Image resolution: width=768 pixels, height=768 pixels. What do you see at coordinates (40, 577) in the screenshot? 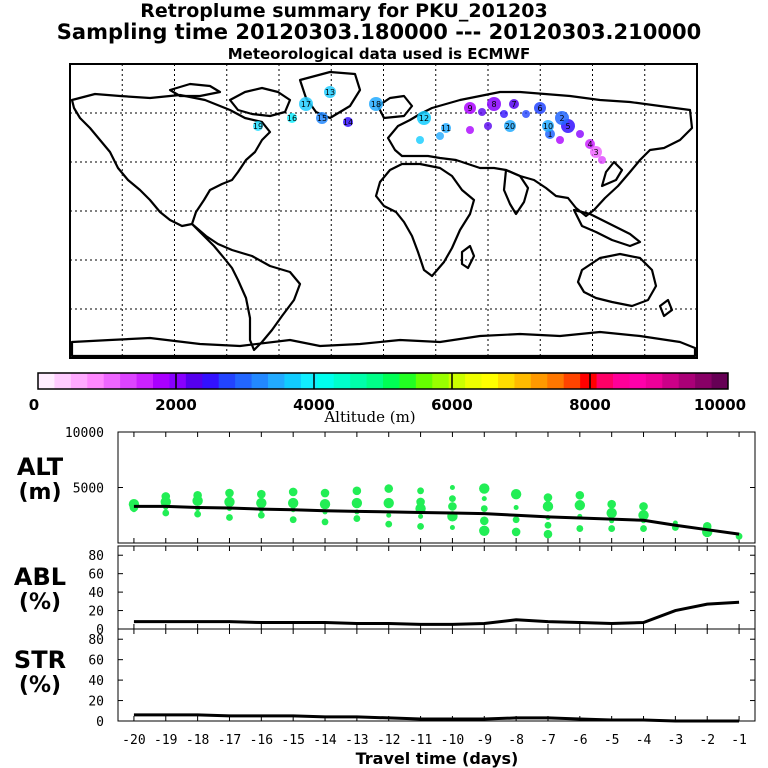
I see `y-axis-label: ABL` at bounding box center [40, 577].